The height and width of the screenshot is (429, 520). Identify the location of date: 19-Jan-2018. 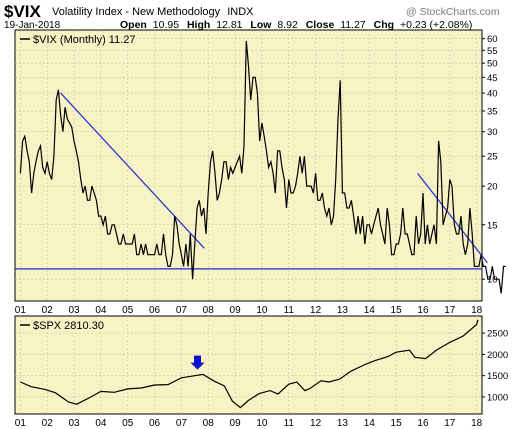
(32, 25).